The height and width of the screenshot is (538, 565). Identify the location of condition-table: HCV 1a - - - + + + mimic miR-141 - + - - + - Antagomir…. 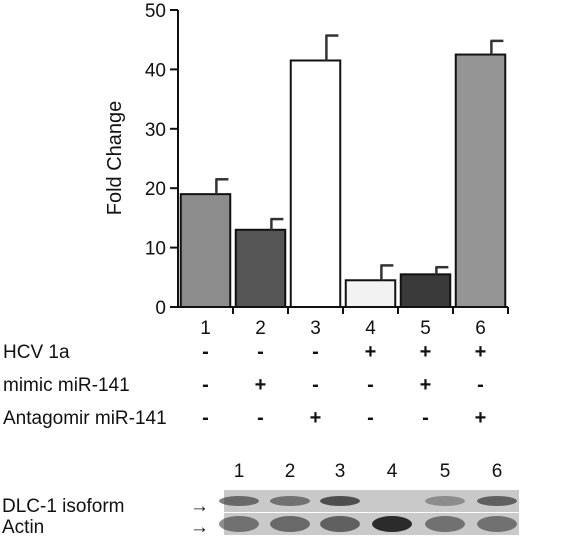
(244, 385).